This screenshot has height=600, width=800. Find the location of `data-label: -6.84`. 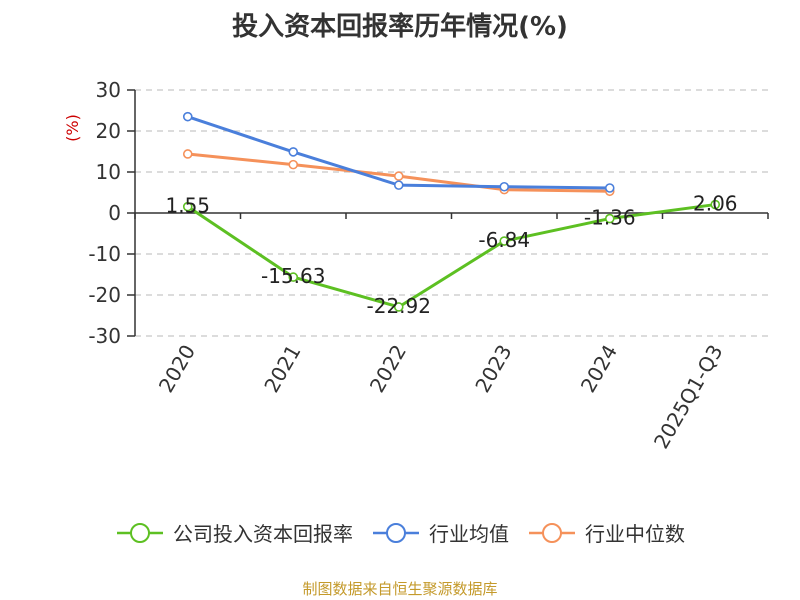

data-label: -6.84 is located at coordinates (504, 240).